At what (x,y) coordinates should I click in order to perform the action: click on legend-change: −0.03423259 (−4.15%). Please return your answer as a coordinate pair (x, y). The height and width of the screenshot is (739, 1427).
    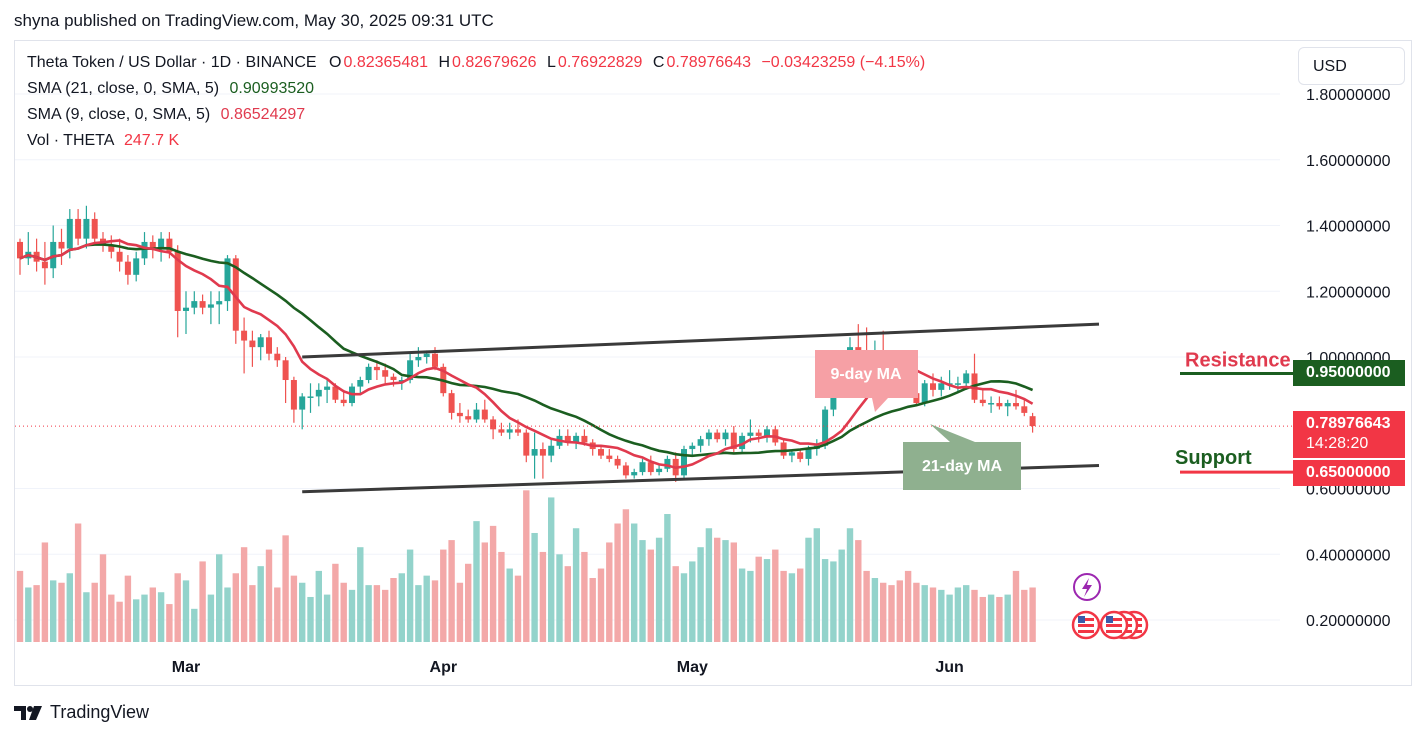
    Looking at the image, I should click on (843, 62).